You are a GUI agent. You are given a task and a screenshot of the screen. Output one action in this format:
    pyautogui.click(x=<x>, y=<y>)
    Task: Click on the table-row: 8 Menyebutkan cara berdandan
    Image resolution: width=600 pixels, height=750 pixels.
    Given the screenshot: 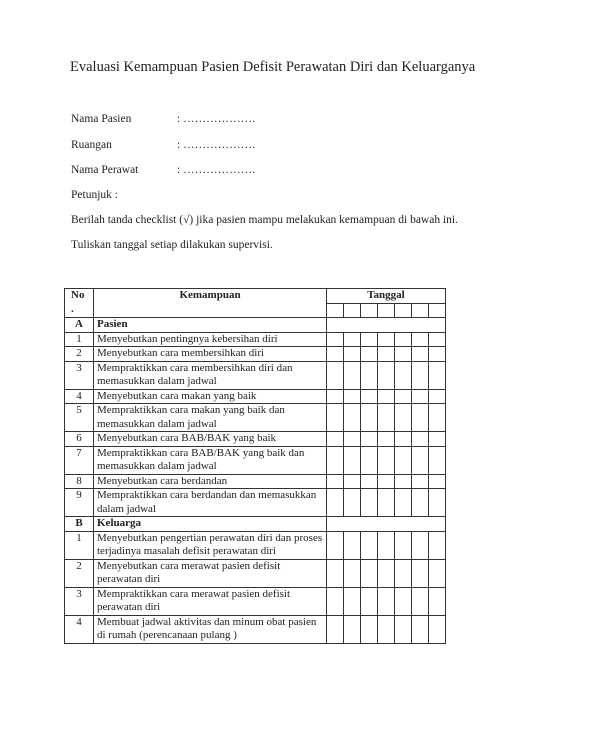 What is the action you would take?
    pyautogui.click(x=255, y=481)
    